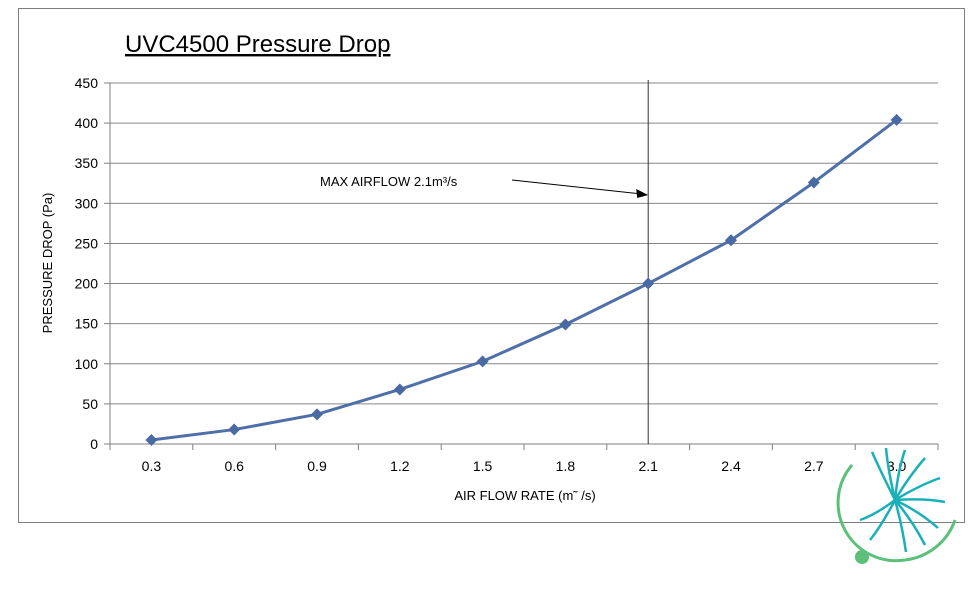 This screenshot has height=600, width=979. Describe the element at coordinates (483, 466) in the screenshot. I see `x-tick-label: 1.5` at that location.